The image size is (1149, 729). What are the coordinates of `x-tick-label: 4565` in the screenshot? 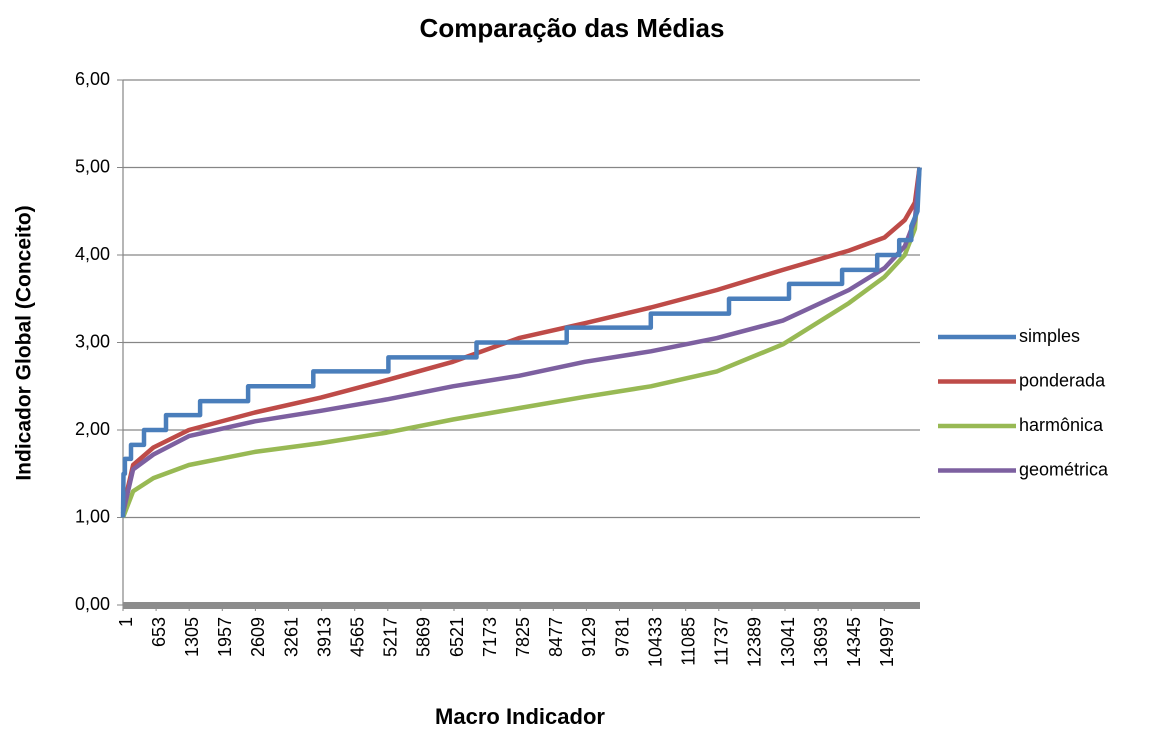 It's located at (357, 637).